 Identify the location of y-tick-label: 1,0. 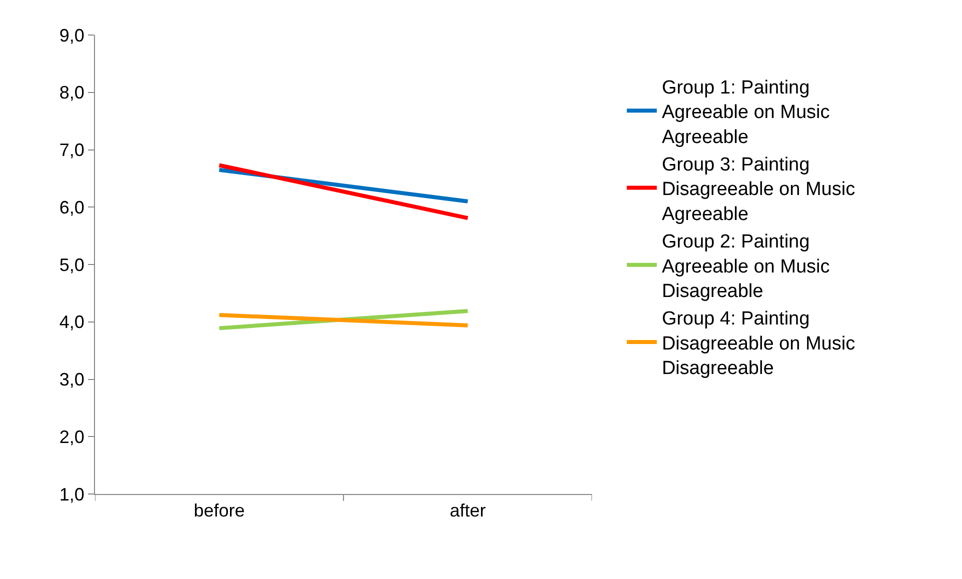
(71, 494).